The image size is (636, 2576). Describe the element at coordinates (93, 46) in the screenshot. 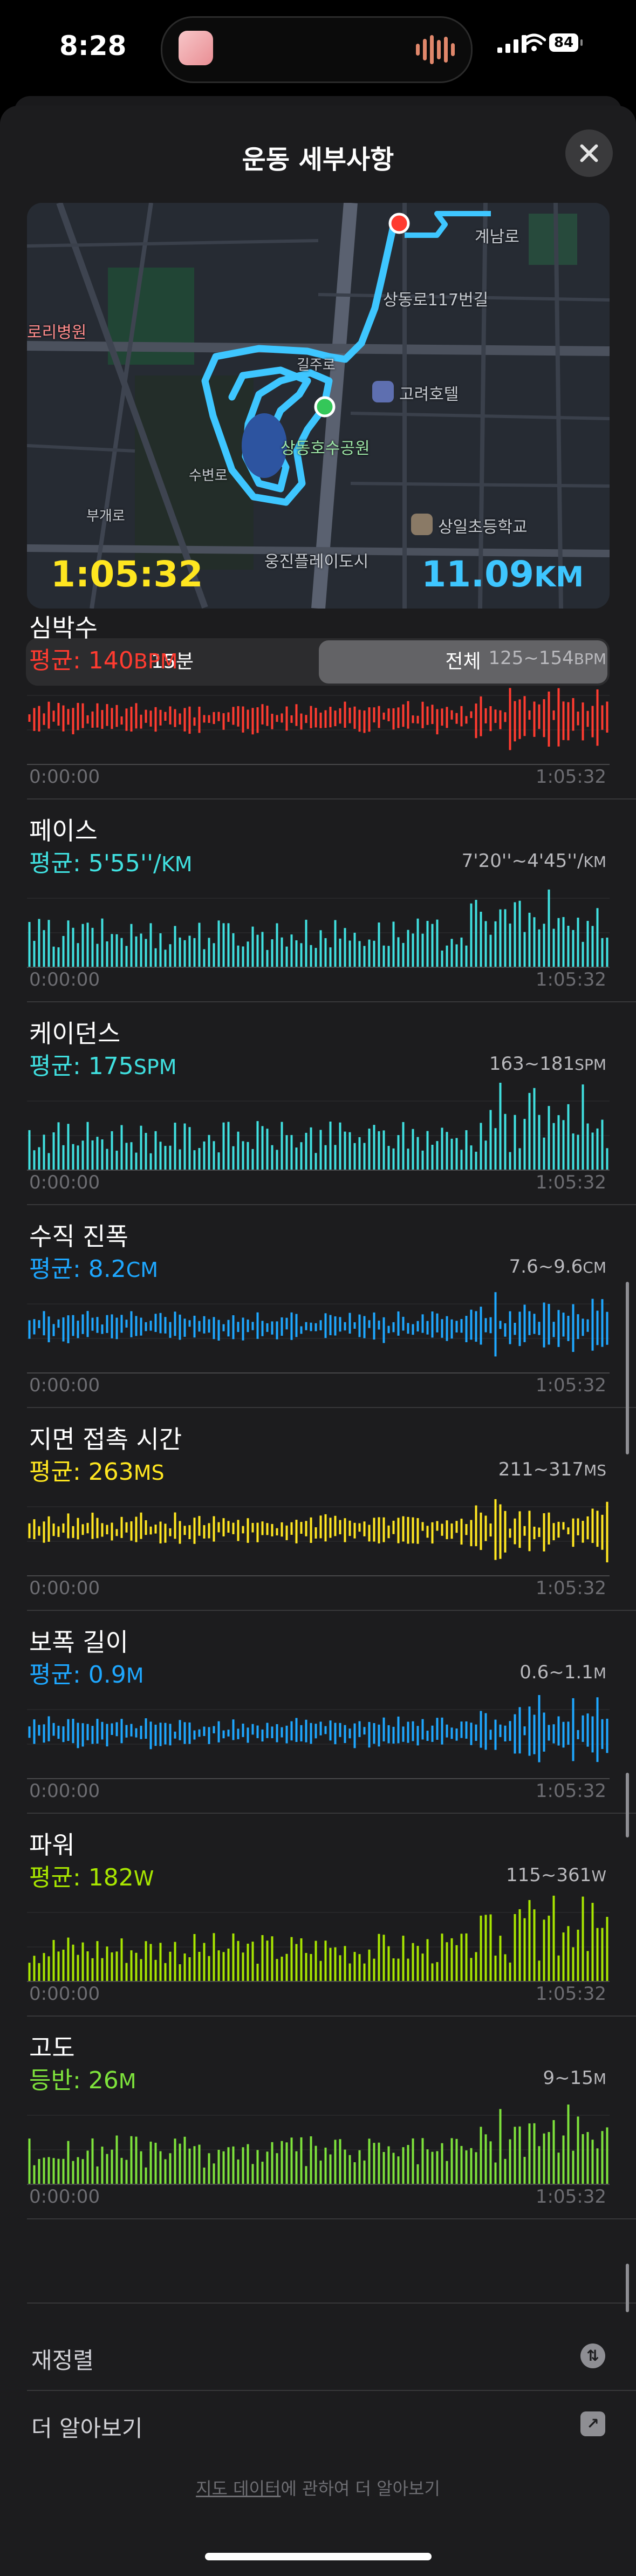

I see `status-time: 8:28` at that location.